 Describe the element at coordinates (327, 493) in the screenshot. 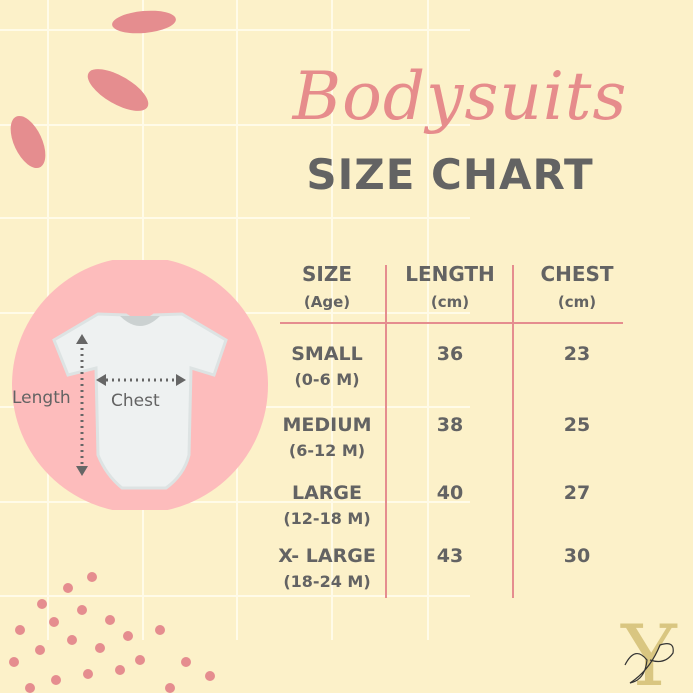

I see `size-cell: LARGE` at that location.